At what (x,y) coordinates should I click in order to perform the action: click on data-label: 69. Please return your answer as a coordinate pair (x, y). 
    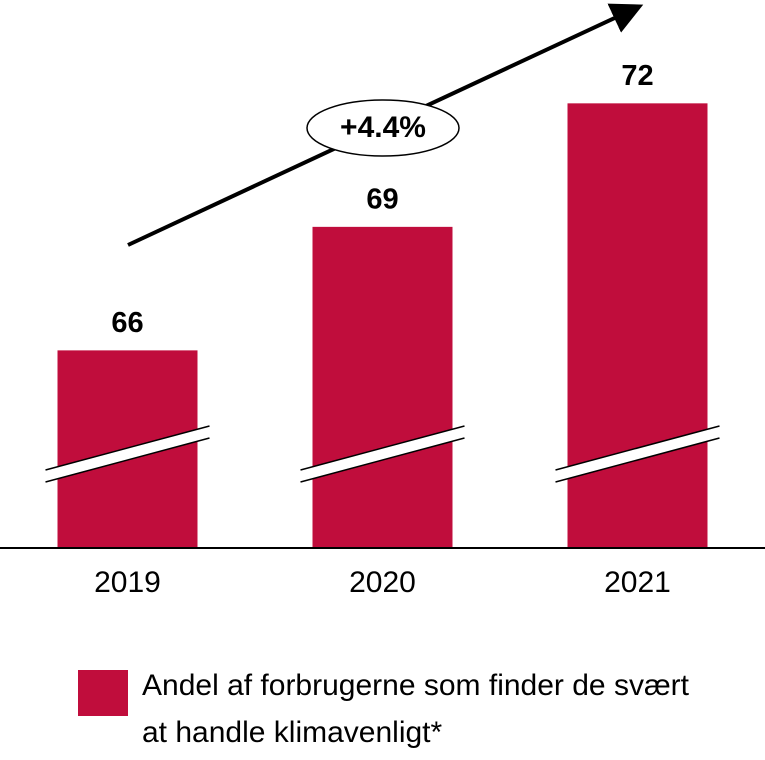
    Looking at the image, I should click on (382, 200).